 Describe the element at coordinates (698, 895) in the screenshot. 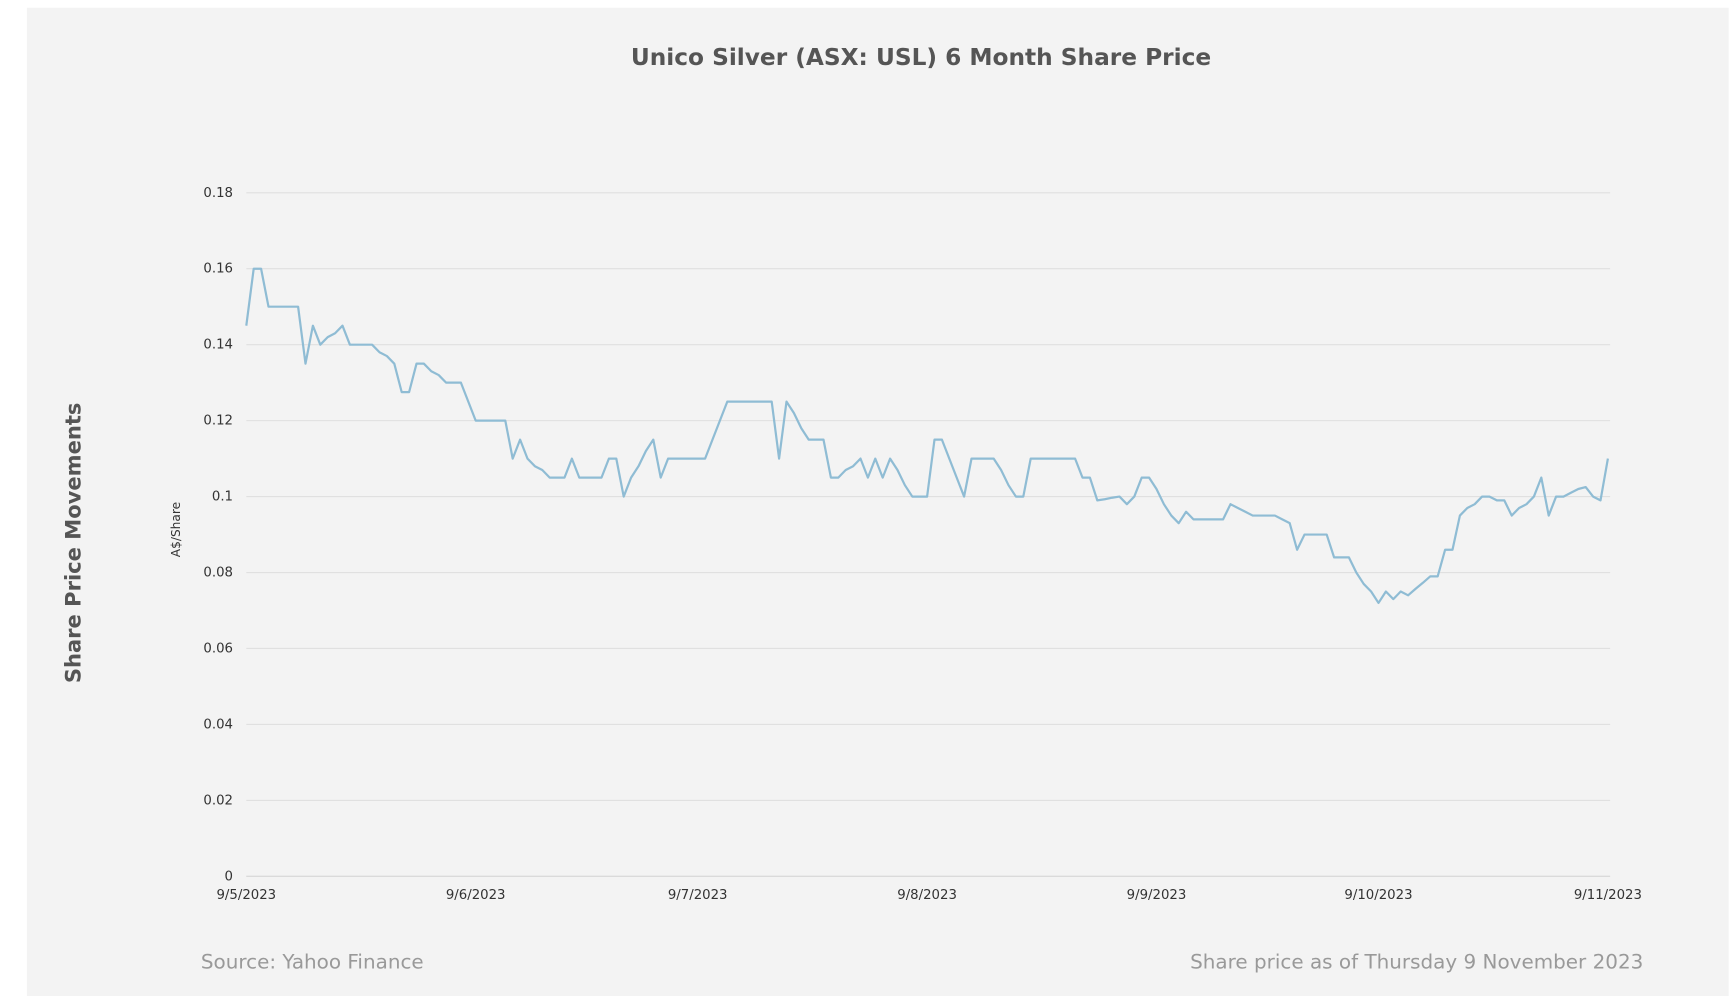

I see `x-tick-label: 9/7/2023` at that location.